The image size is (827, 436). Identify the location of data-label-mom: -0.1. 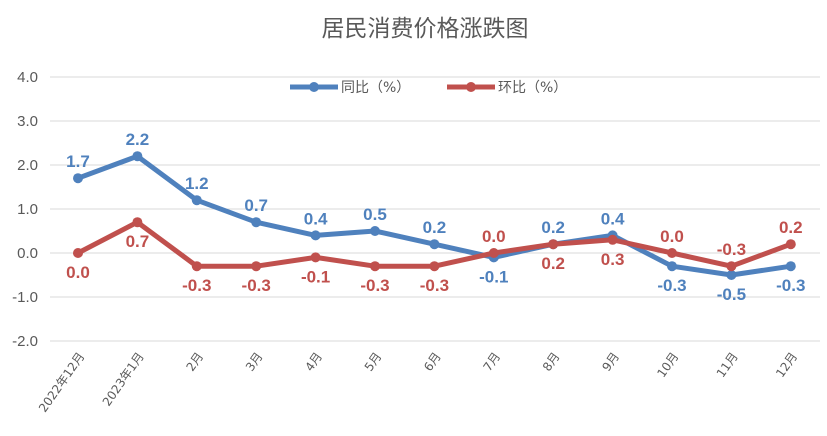
(315, 276).